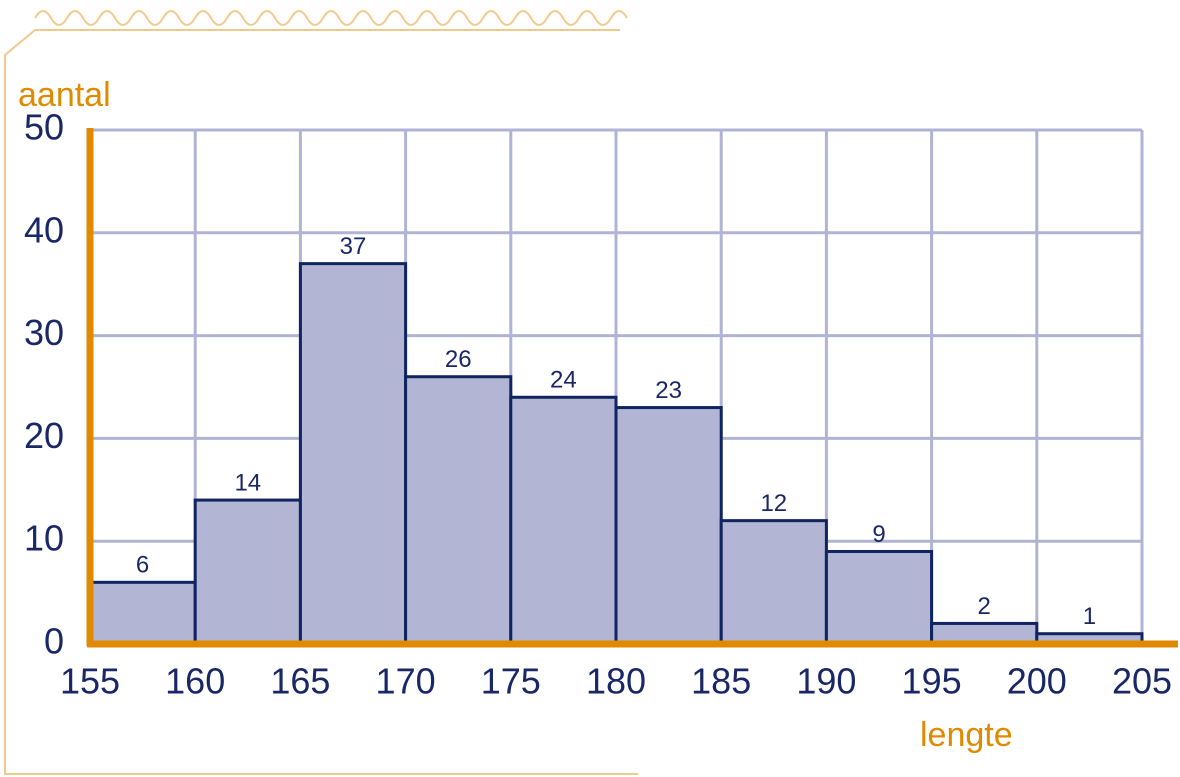 The image size is (1180, 777). Describe the element at coordinates (511, 681) in the screenshot. I see `x-tick-label: 175` at that location.